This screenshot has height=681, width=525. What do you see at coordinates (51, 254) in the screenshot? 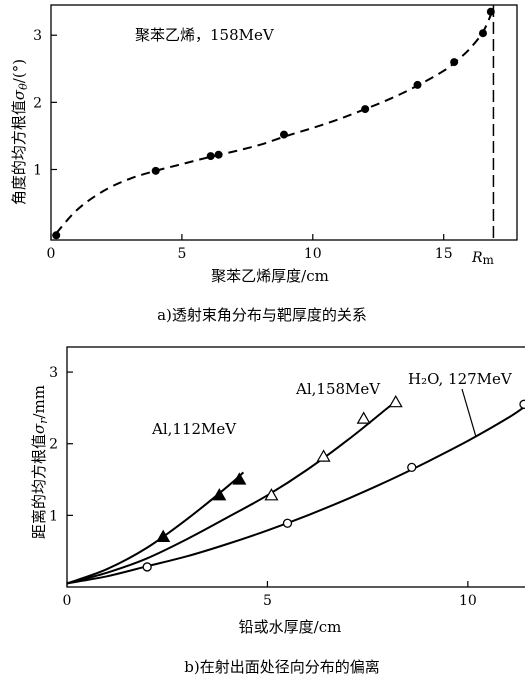
I see `chart-a-x-tick-label: 0` at bounding box center [51, 254].